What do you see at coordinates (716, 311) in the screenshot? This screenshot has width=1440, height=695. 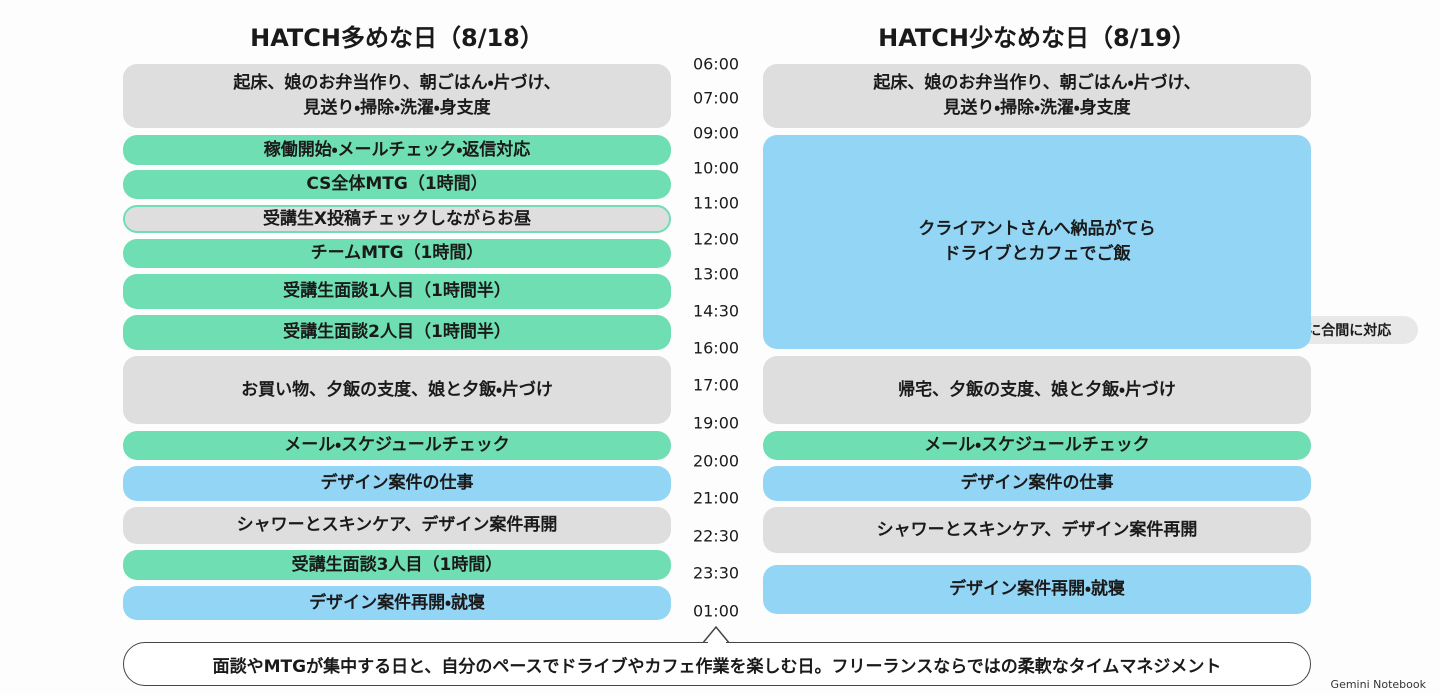 I see `time-label: 14:30` at bounding box center [716, 311].